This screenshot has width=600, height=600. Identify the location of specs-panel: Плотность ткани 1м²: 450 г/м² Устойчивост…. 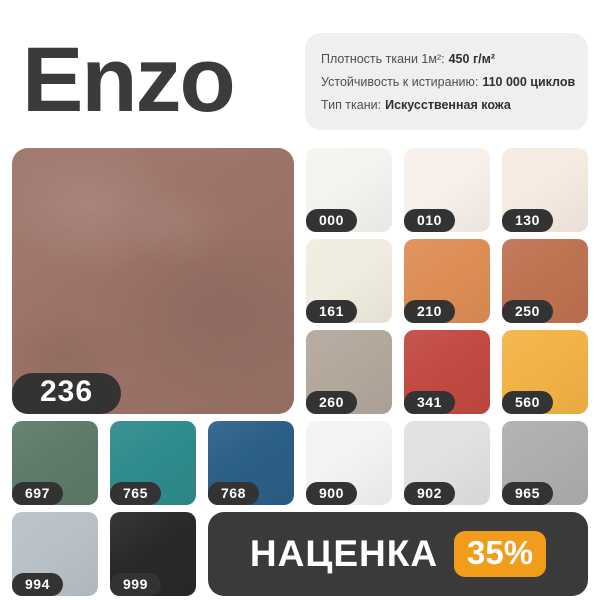
(446, 81).